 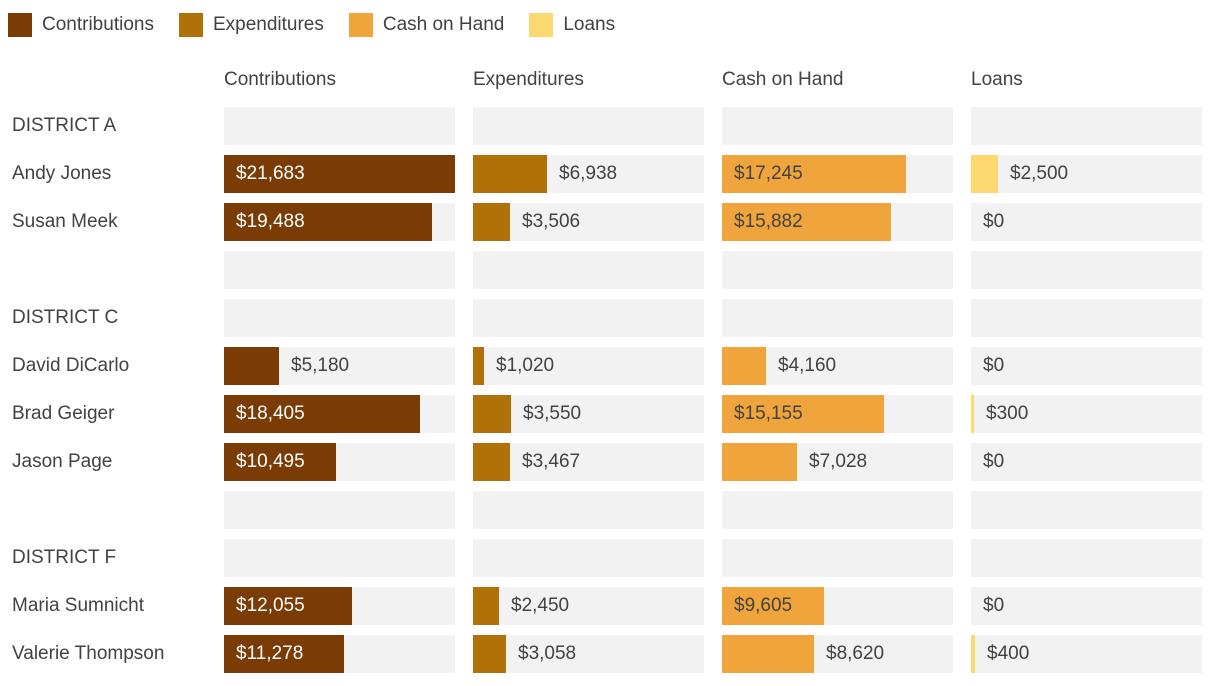 What do you see at coordinates (1086, 222) in the screenshot?
I see `bar-track: $0` at bounding box center [1086, 222].